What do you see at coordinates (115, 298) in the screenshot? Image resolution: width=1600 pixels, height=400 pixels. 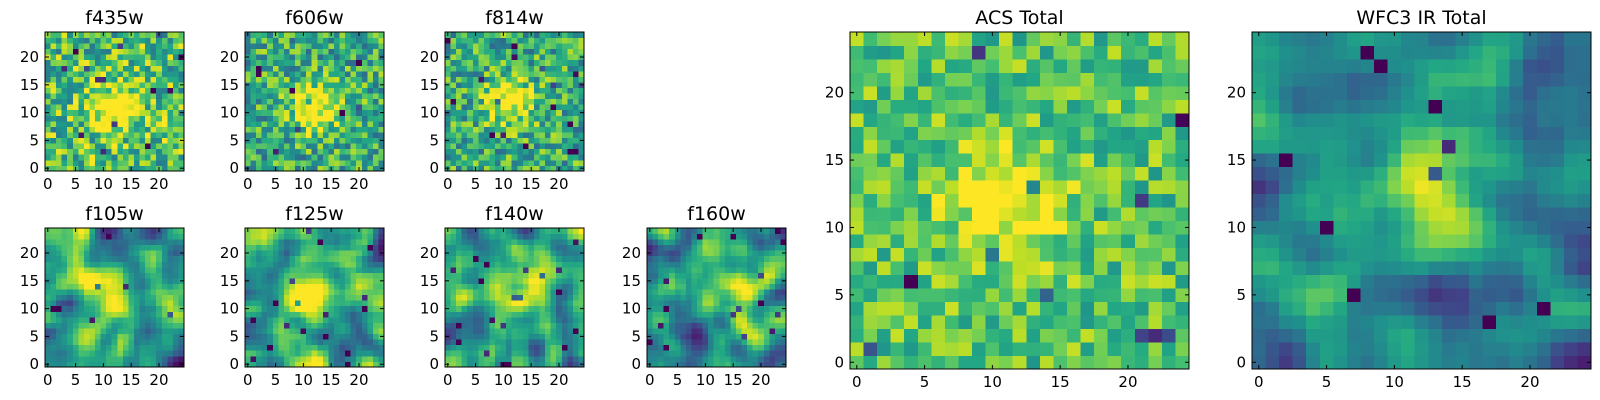 I see `f105w-image` at bounding box center [115, 298].